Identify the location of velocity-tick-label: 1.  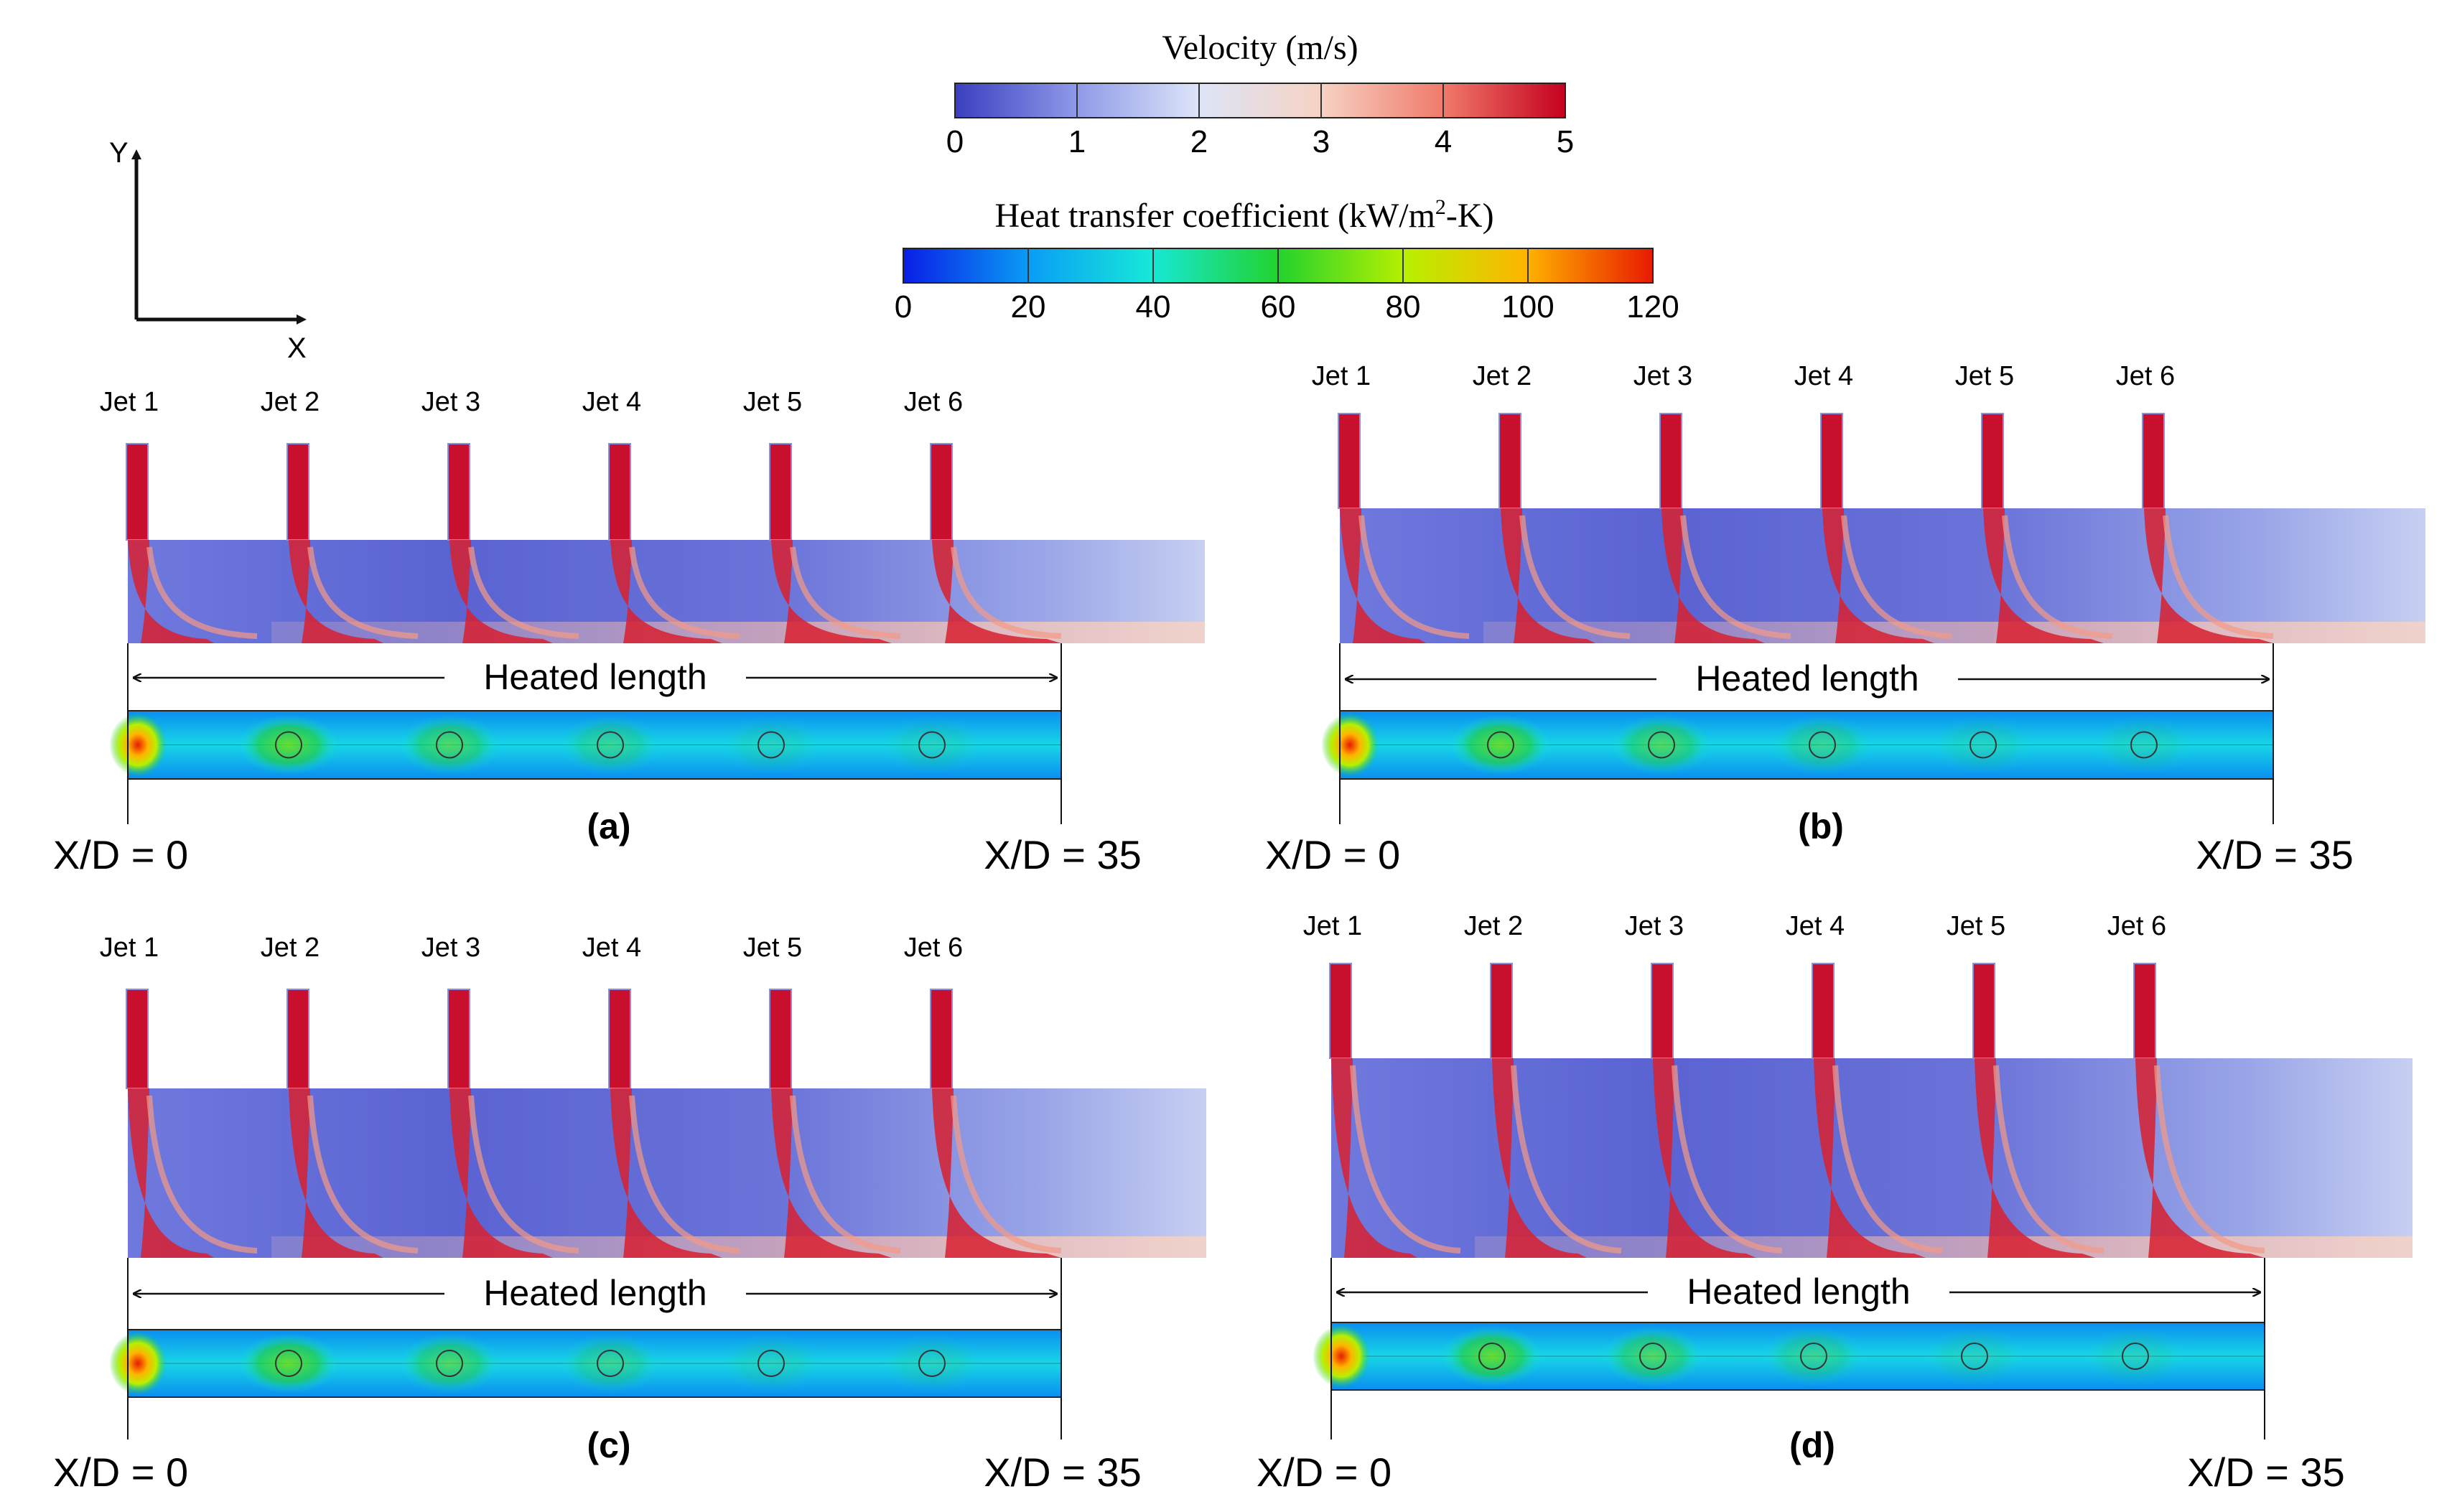
(1077, 141).